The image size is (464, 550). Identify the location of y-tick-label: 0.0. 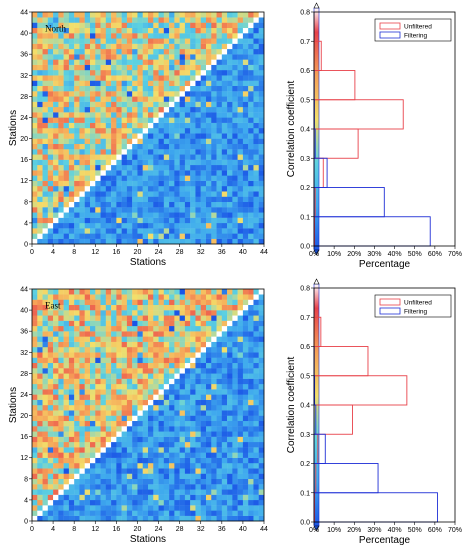
(305, 523).